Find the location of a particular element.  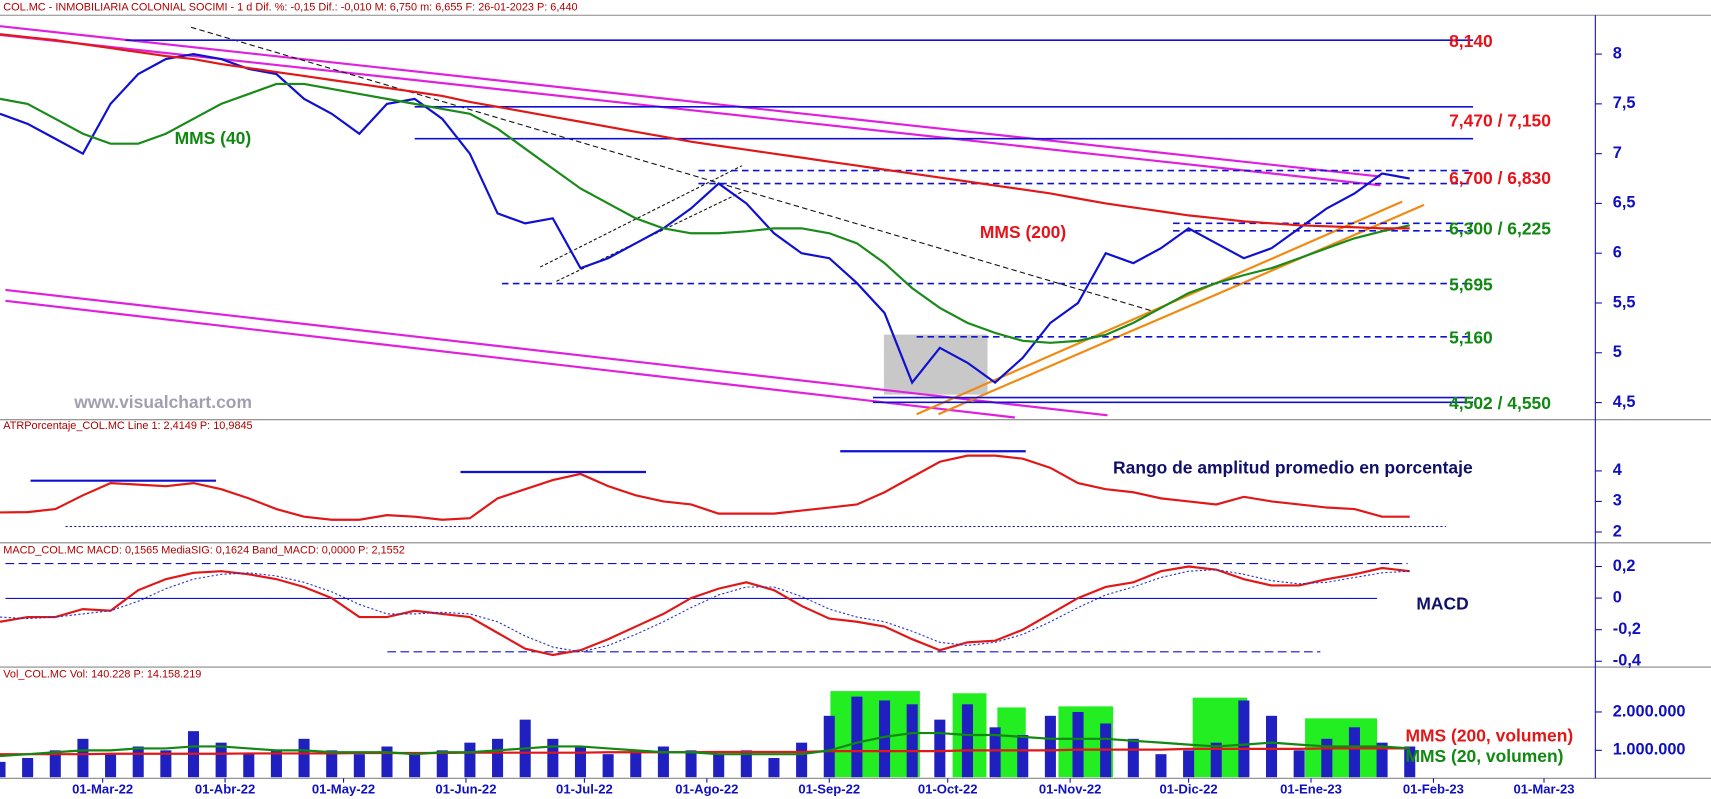

annotation: MMS (200) is located at coordinates (1023, 232).